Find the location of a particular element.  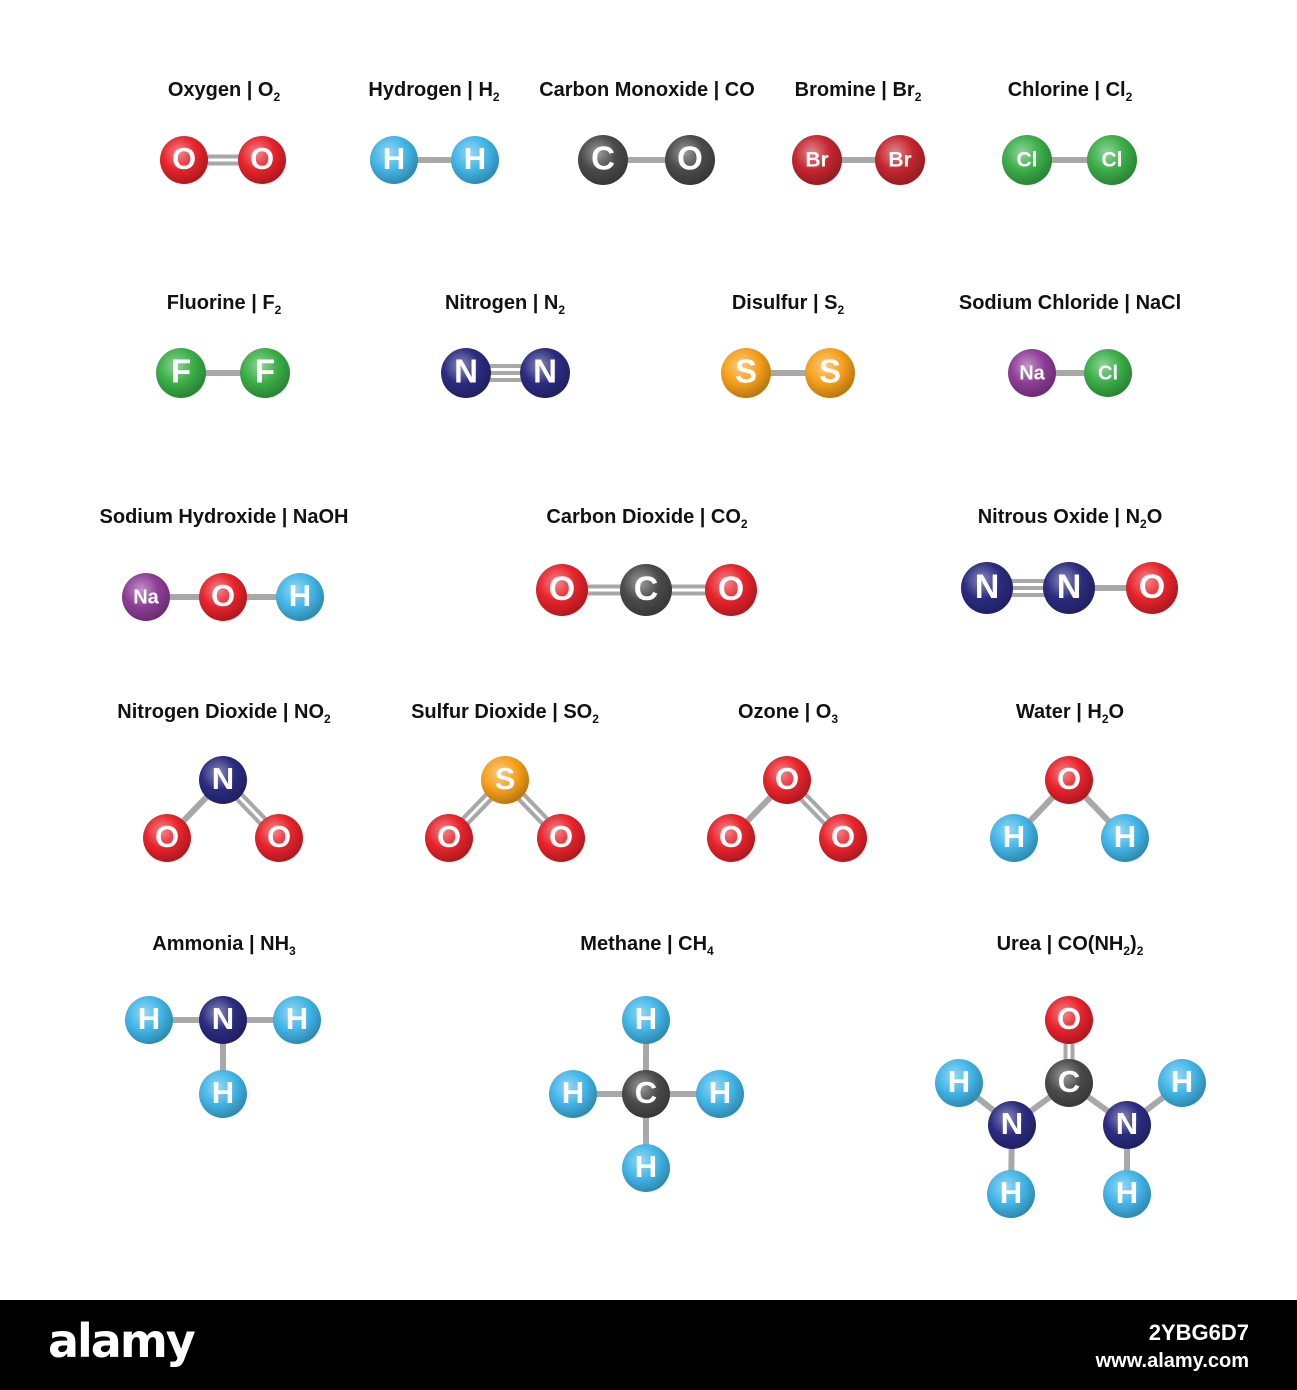

sodium-hydroxide-atom-na-0: Na is located at coordinates (146, 597).